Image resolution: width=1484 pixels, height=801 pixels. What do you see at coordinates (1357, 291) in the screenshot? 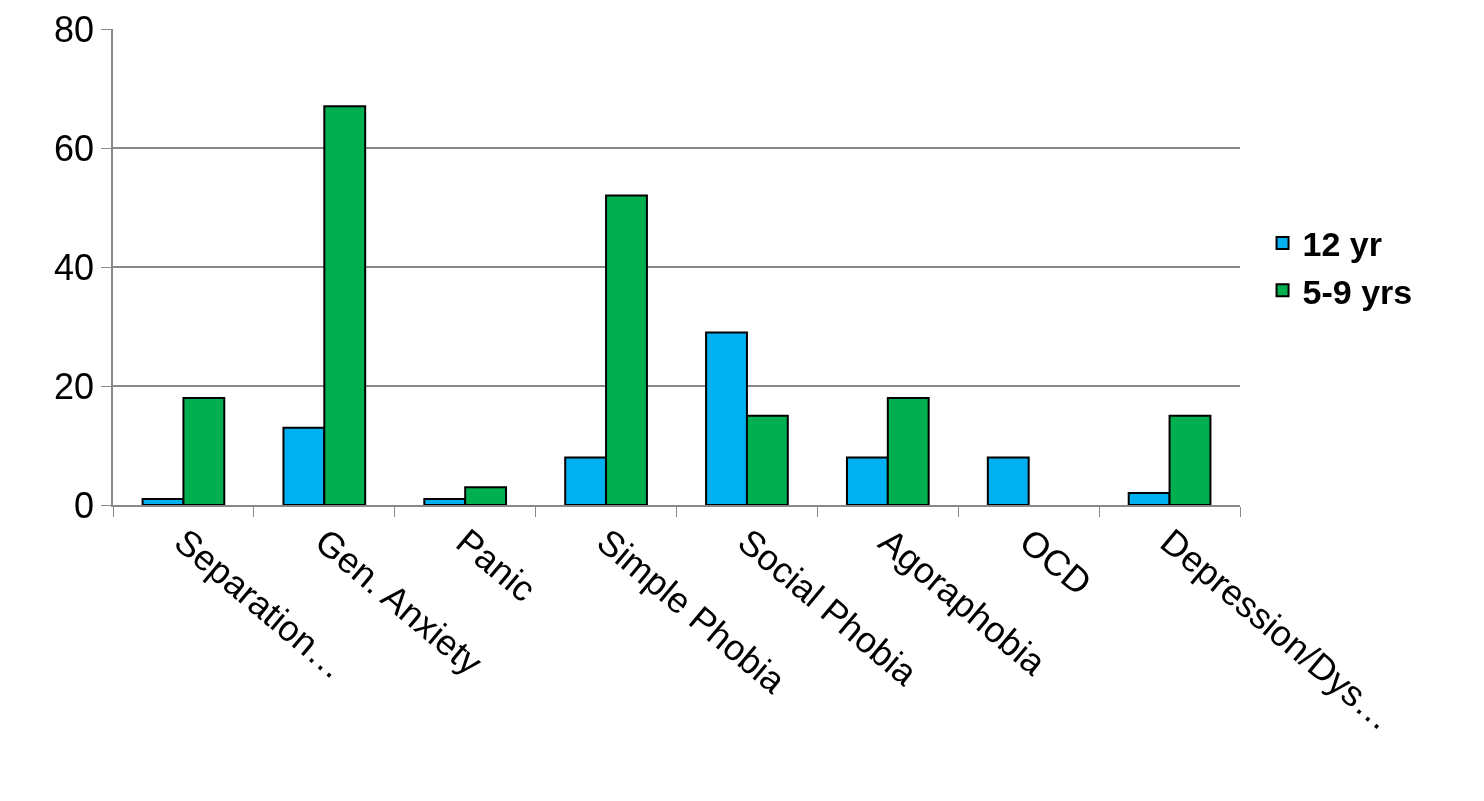
I see `legend-label: 5-9 yrs` at bounding box center [1357, 291].